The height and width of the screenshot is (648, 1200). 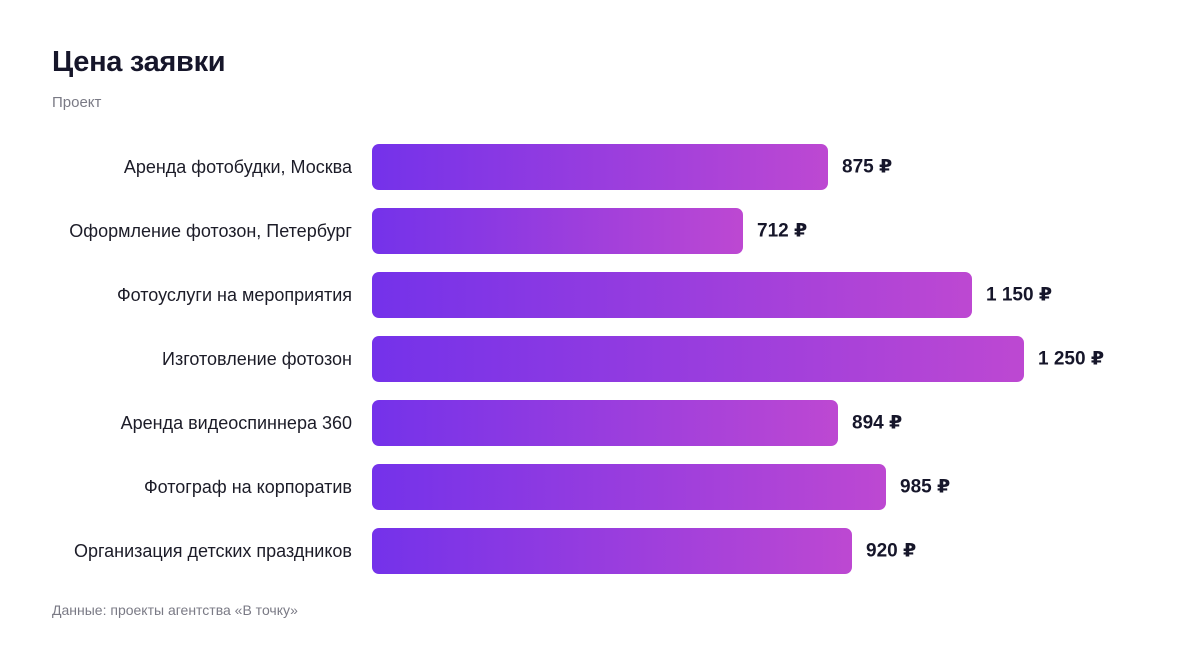 What do you see at coordinates (213, 551) in the screenshot?
I see `category-label: Организация детских праздников` at bounding box center [213, 551].